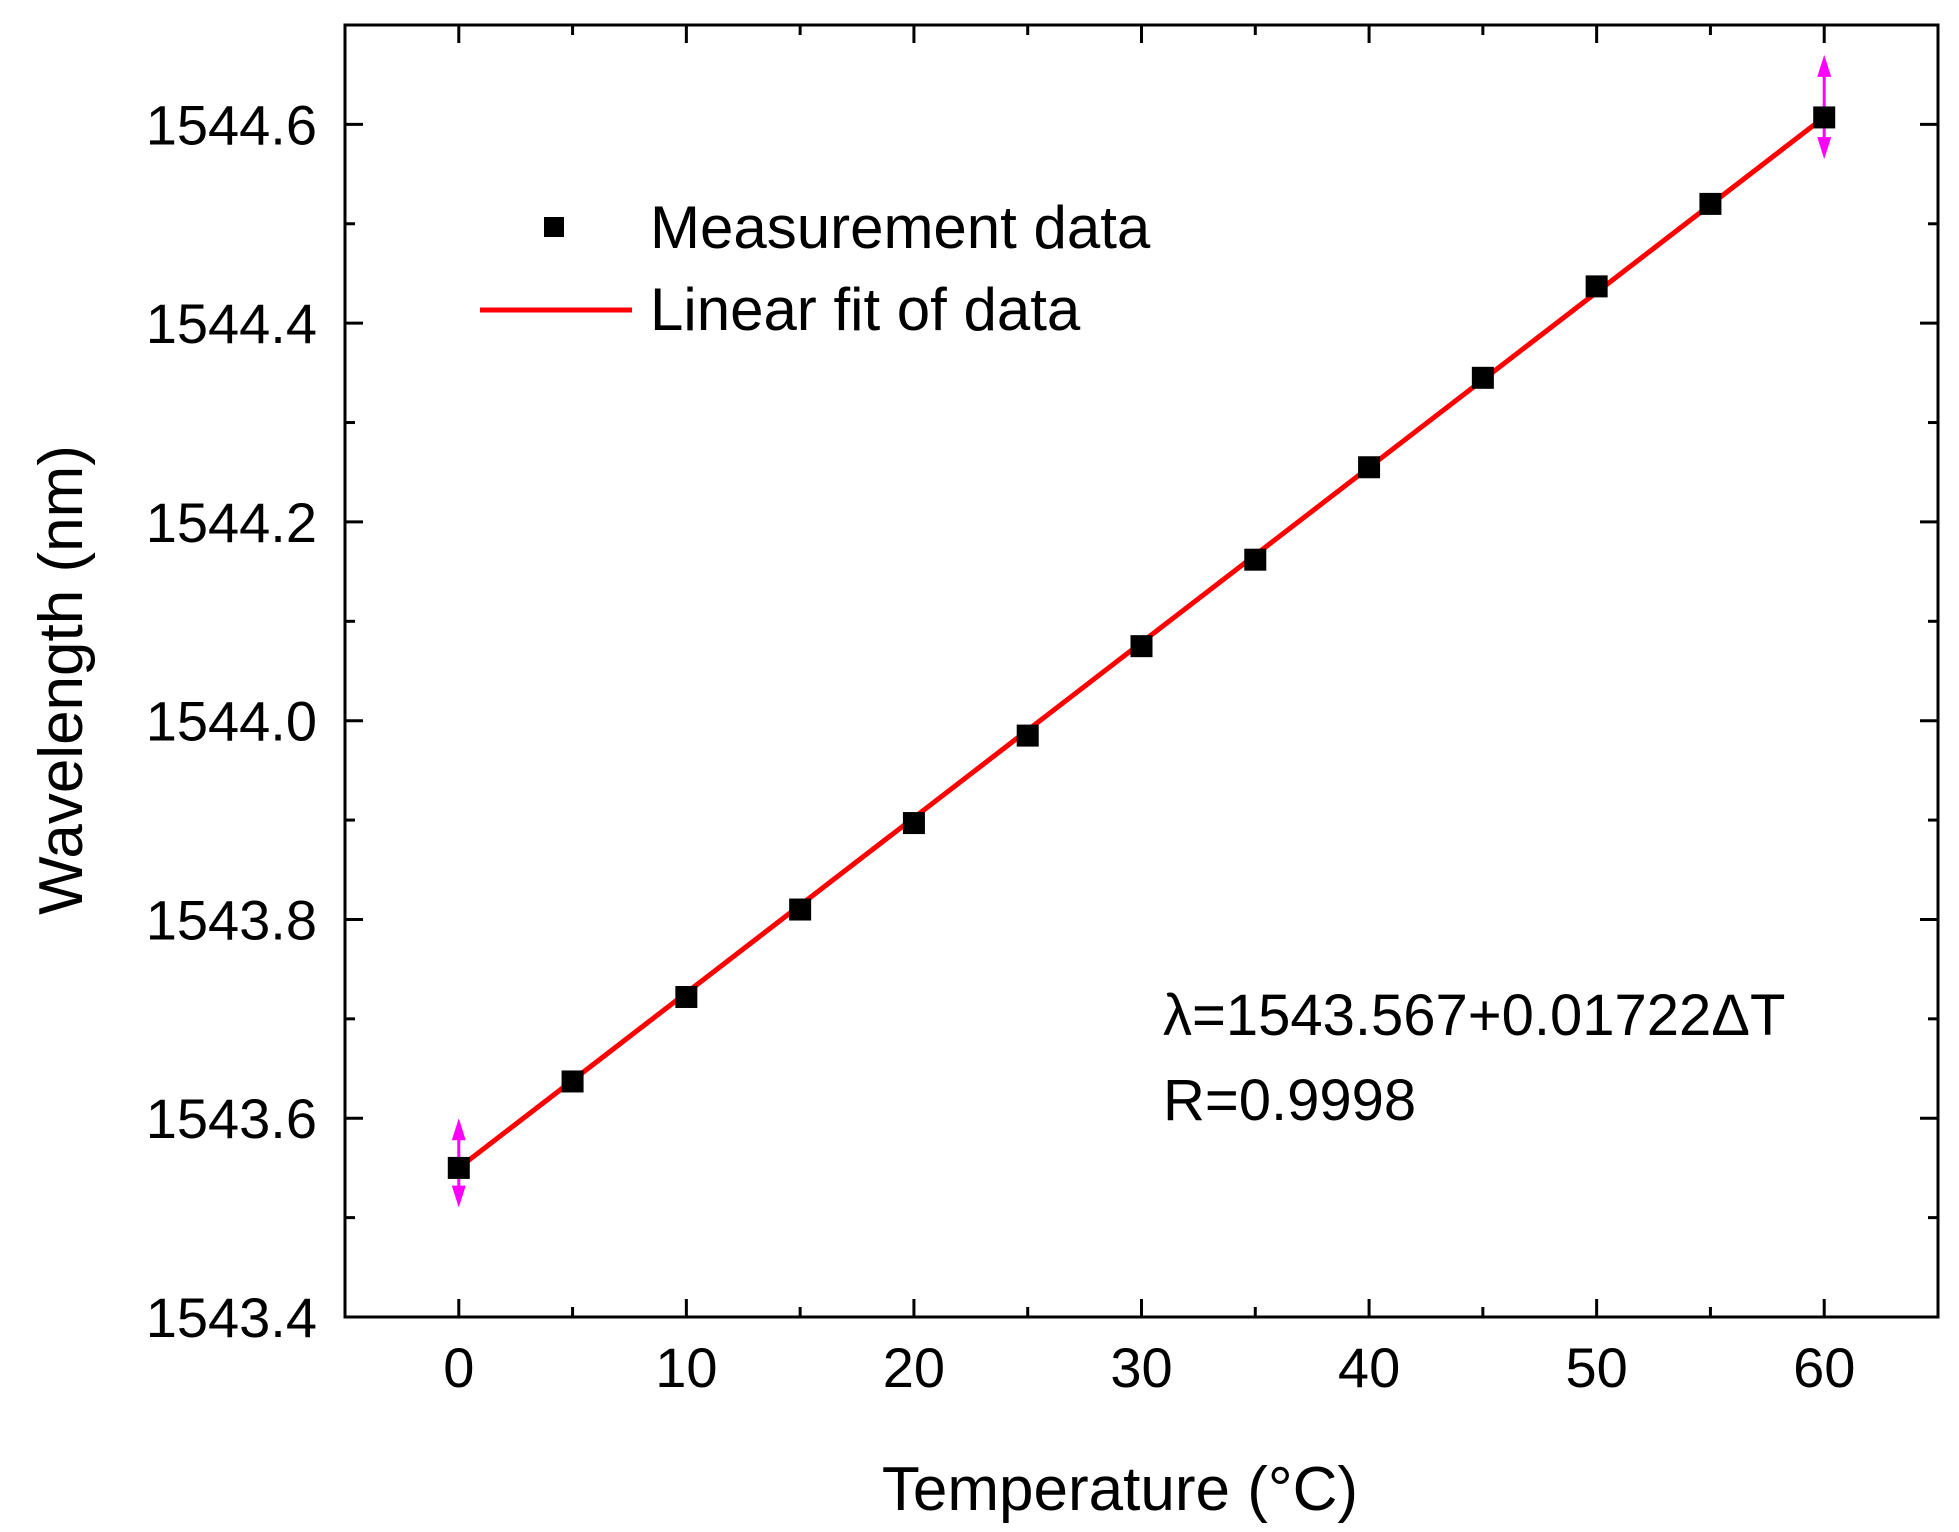 This screenshot has width=1959, height=1532. What do you see at coordinates (61, 680) in the screenshot?
I see `y-axis-title: Wavelength (nm)` at bounding box center [61, 680].